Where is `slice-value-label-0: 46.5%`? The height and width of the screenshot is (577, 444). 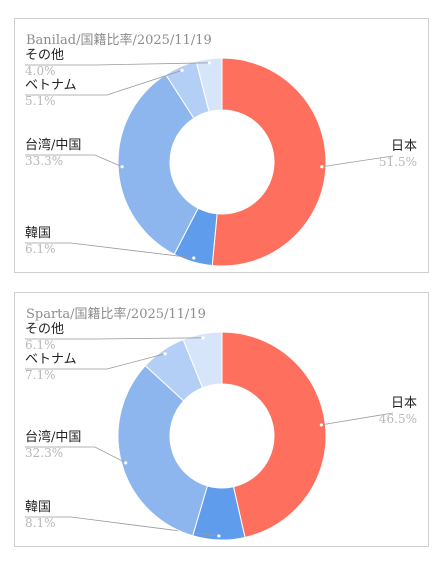 slice-value-label-0: 46.5% is located at coordinates (398, 419).